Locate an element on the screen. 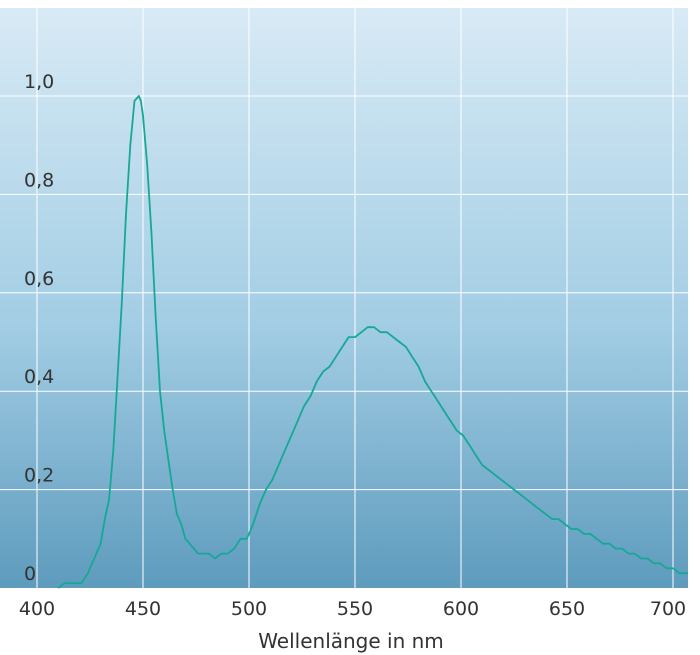 The width and height of the screenshot is (700, 655). x-tick-label: 500 is located at coordinates (249, 609).